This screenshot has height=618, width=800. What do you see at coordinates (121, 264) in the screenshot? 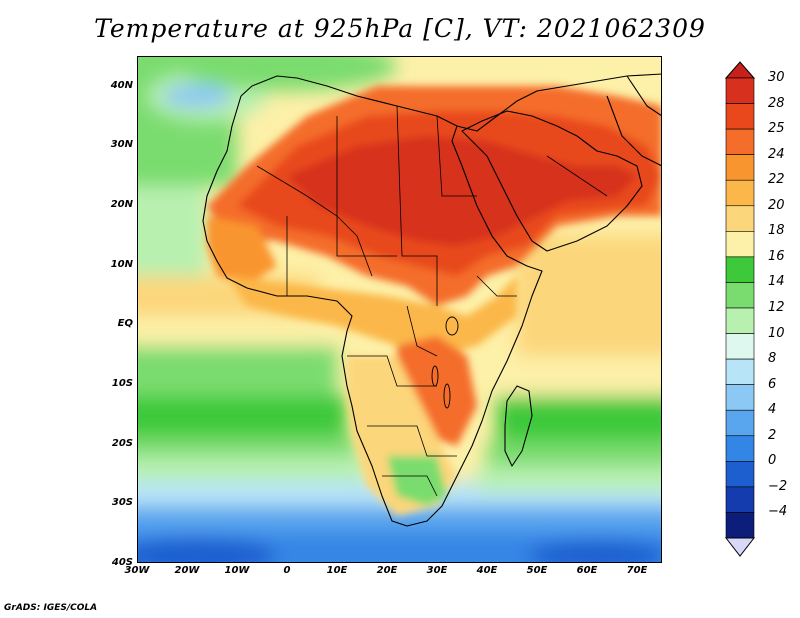
I see `lat-tick-label: 10N` at bounding box center [121, 264].